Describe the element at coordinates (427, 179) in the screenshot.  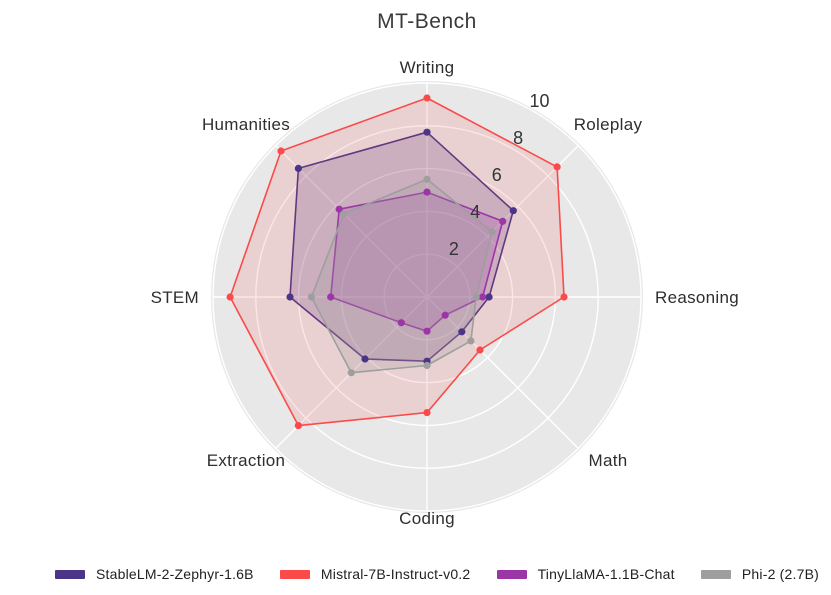
I see `data-point-phi-2-2-7b--writing` at that location.